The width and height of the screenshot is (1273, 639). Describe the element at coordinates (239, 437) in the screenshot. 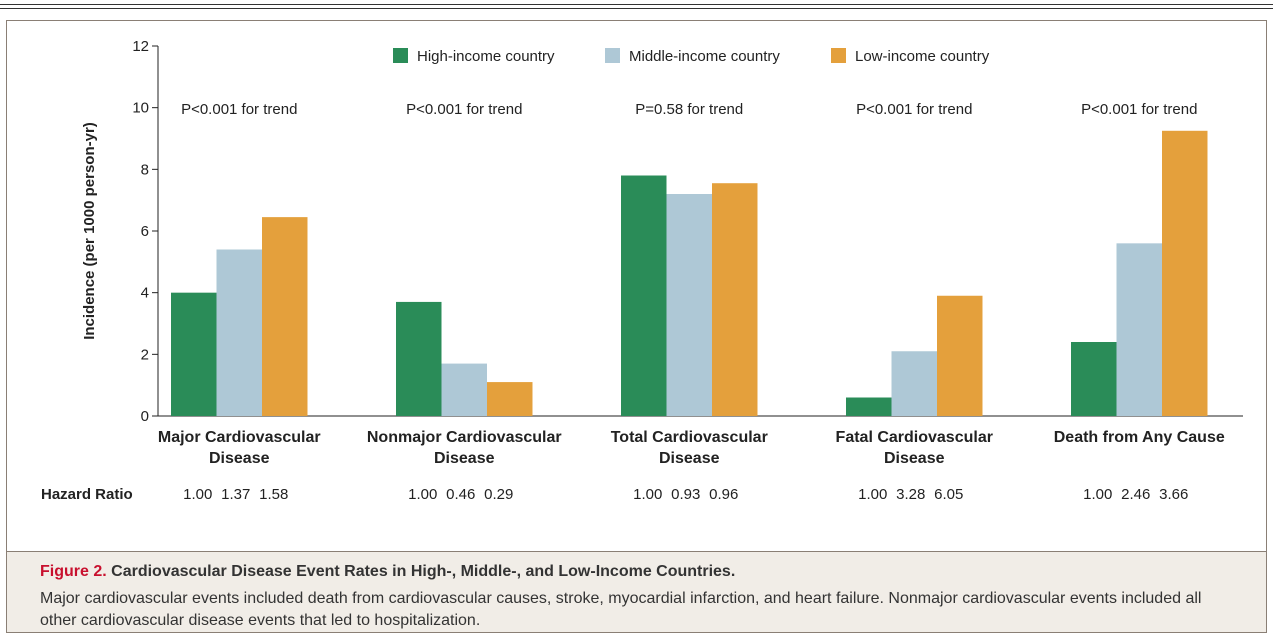

I see `x-category-label: Major Cardiovascular` at that location.